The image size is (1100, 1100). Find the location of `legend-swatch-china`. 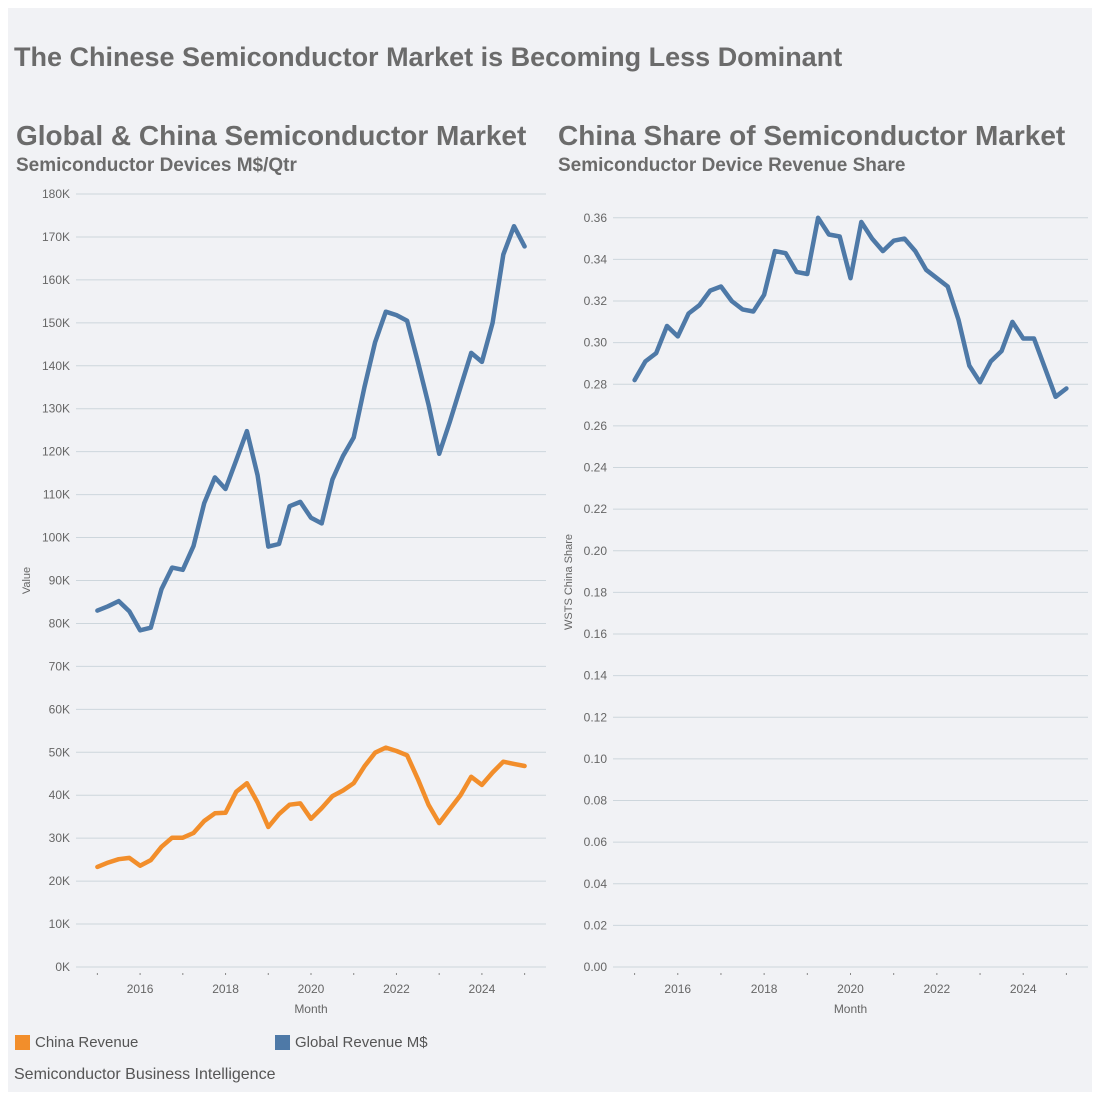

legend-swatch-china is located at coordinates (22, 1042).